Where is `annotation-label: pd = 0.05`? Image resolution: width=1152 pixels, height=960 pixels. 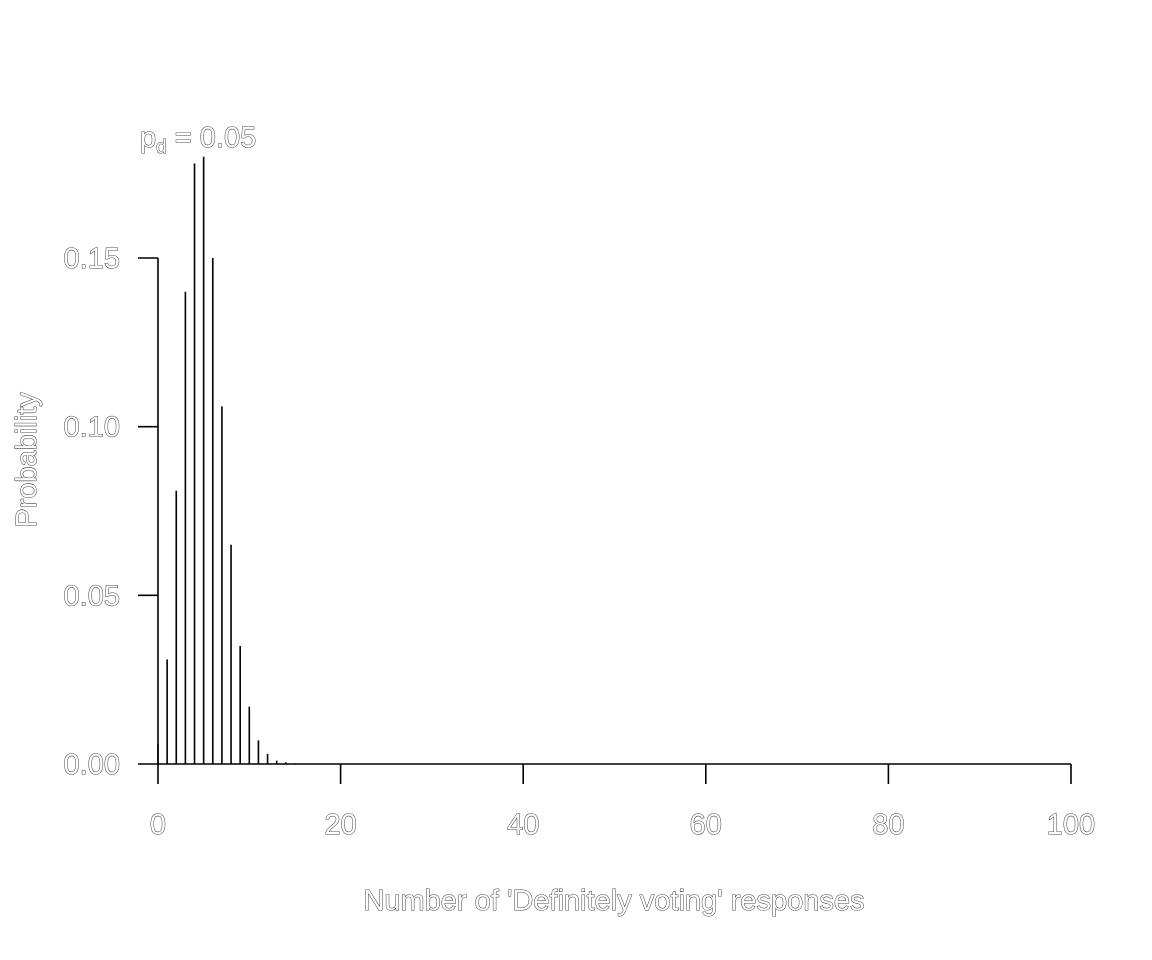
annotation-label: pd = 0.05 is located at coordinates (198, 140).